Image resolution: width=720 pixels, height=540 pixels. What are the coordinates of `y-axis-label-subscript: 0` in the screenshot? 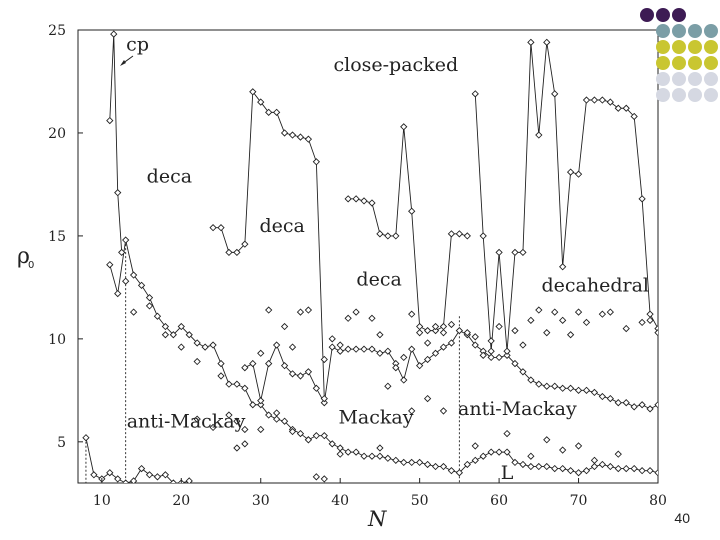 It's located at (31, 265).